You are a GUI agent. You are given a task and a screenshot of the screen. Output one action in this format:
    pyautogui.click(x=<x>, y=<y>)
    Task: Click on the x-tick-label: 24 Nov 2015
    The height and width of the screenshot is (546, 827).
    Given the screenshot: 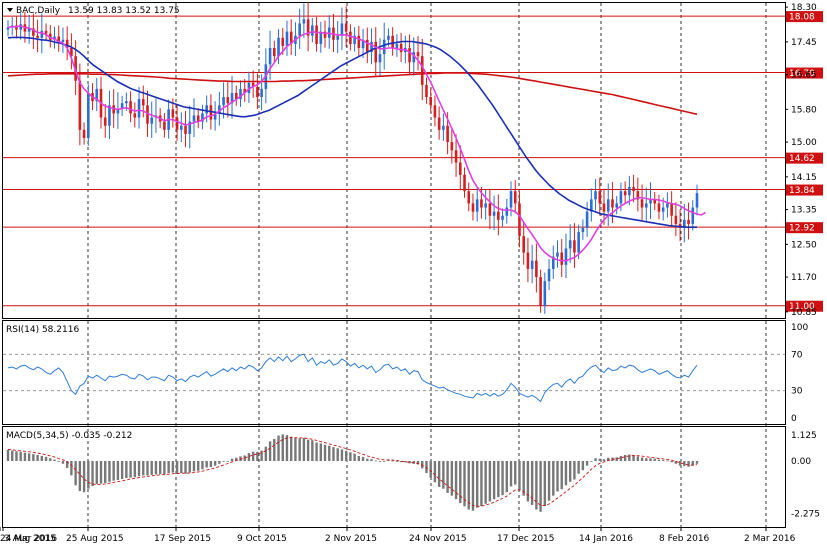 What is the action you would take?
    pyautogui.click(x=438, y=539)
    